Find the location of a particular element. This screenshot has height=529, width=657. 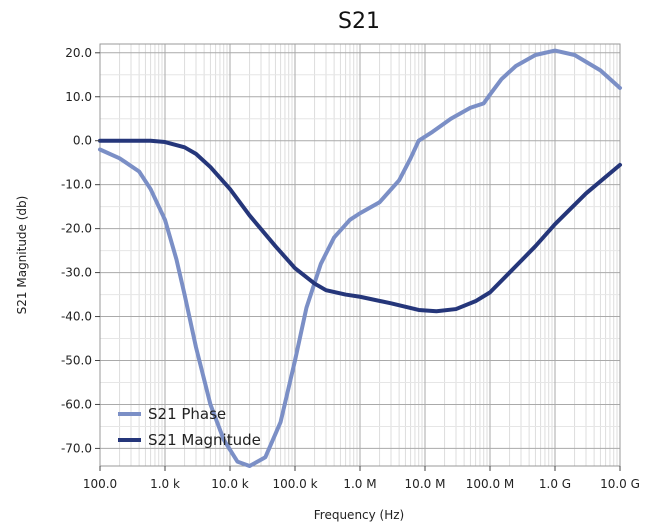

y-axis-label: S21 Magnitude (db) is located at coordinates (22, 255).